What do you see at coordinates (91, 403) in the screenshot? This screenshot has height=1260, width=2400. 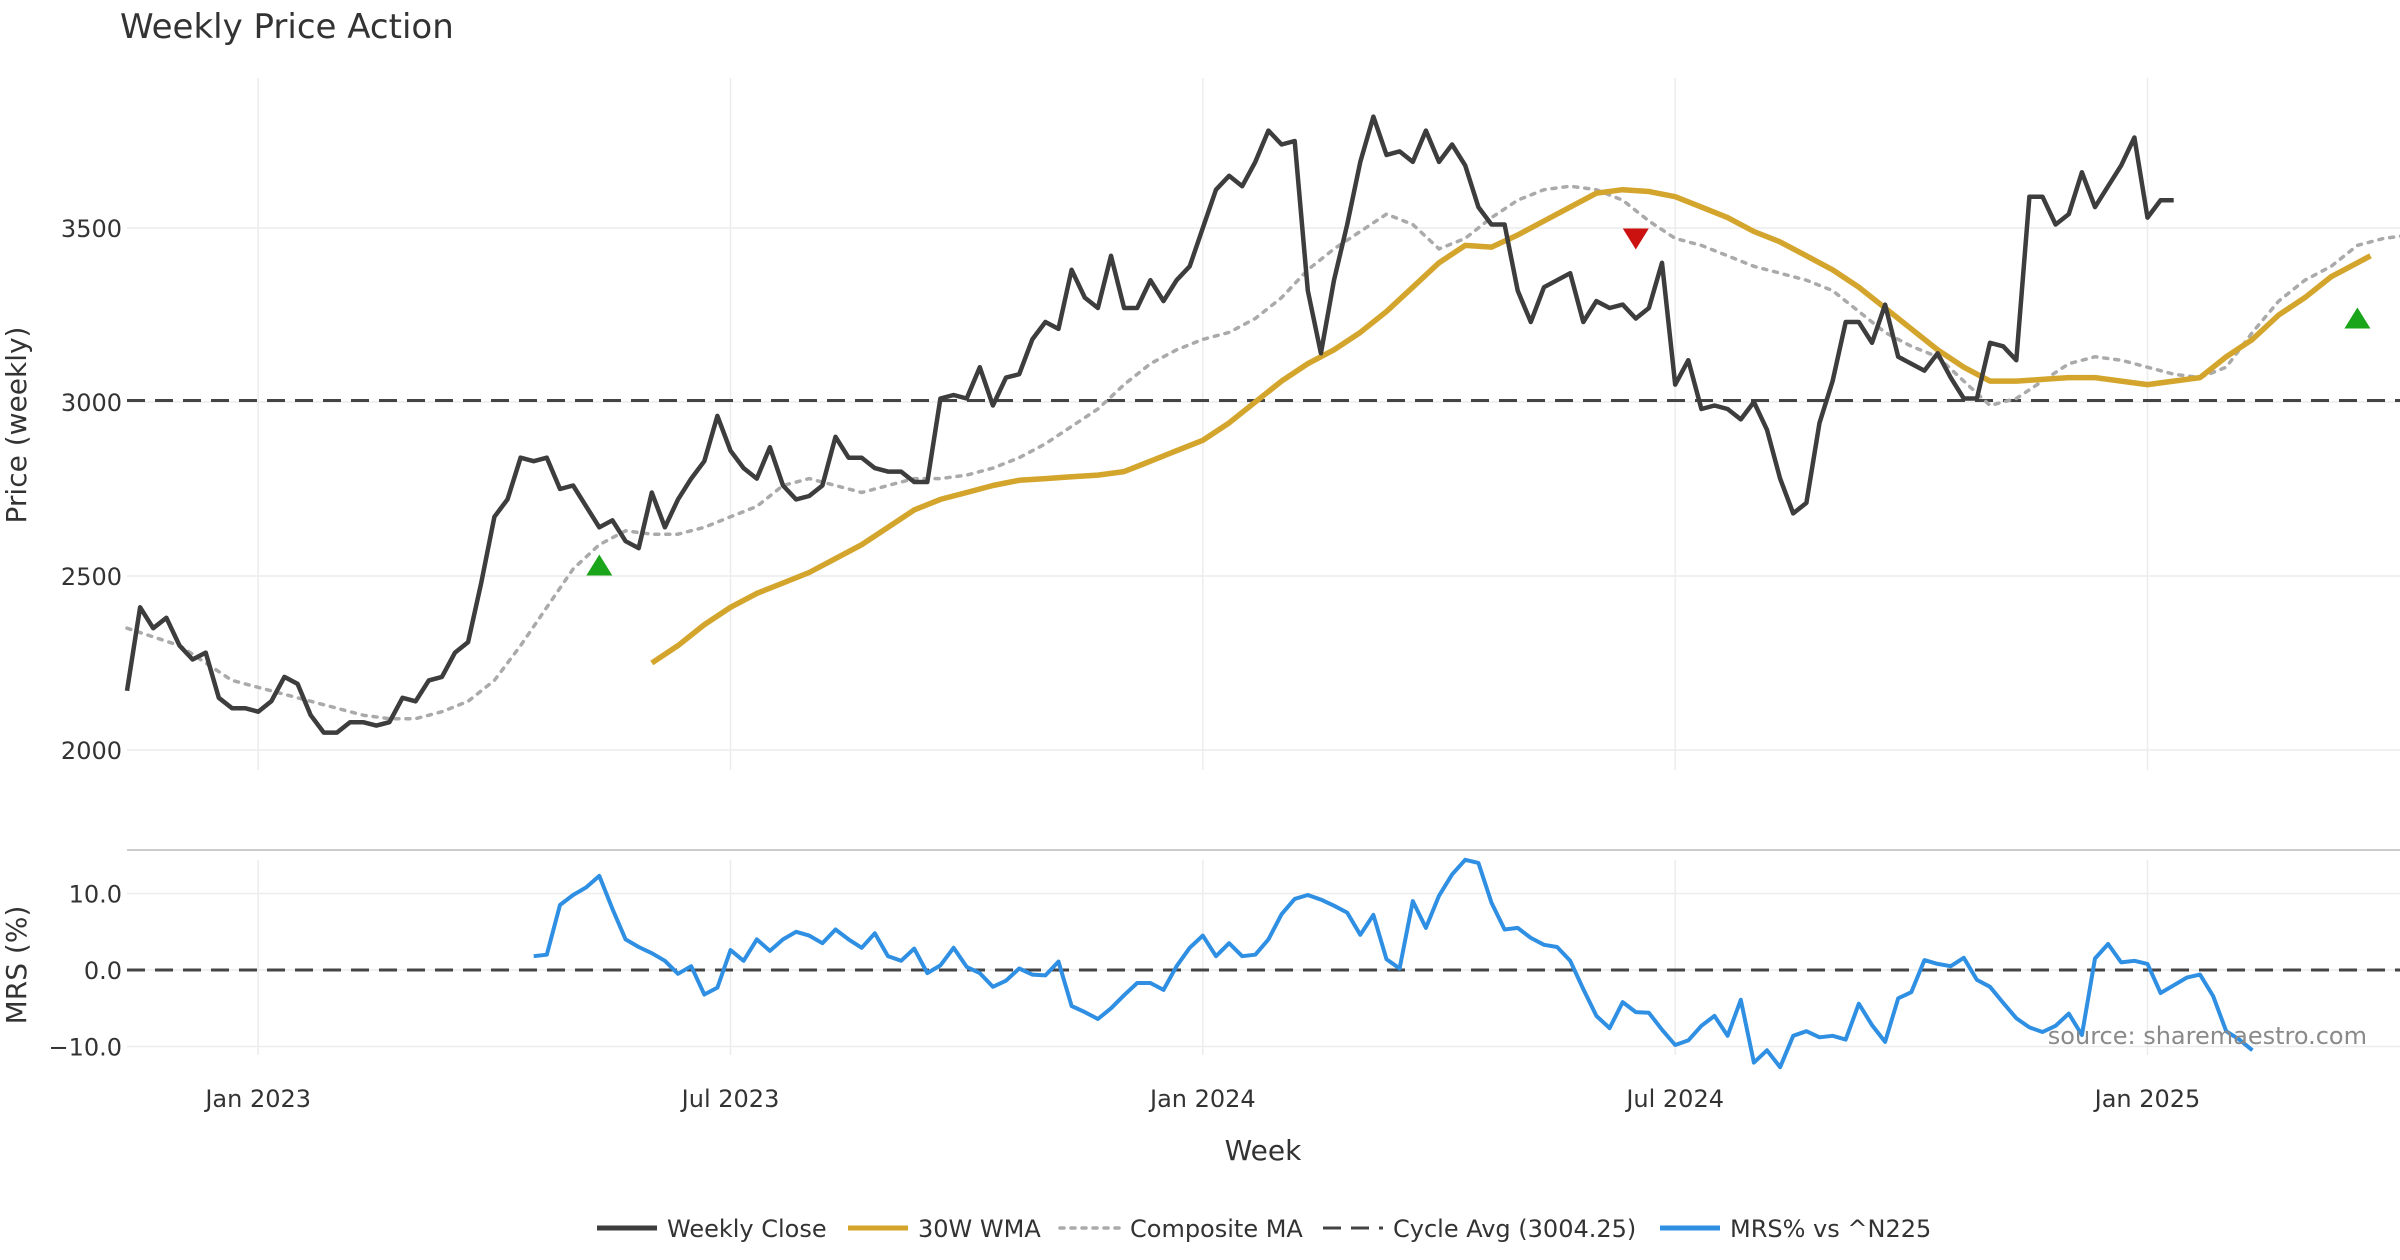 I see `price-y-tick-label: 3000` at bounding box center [91, 403].